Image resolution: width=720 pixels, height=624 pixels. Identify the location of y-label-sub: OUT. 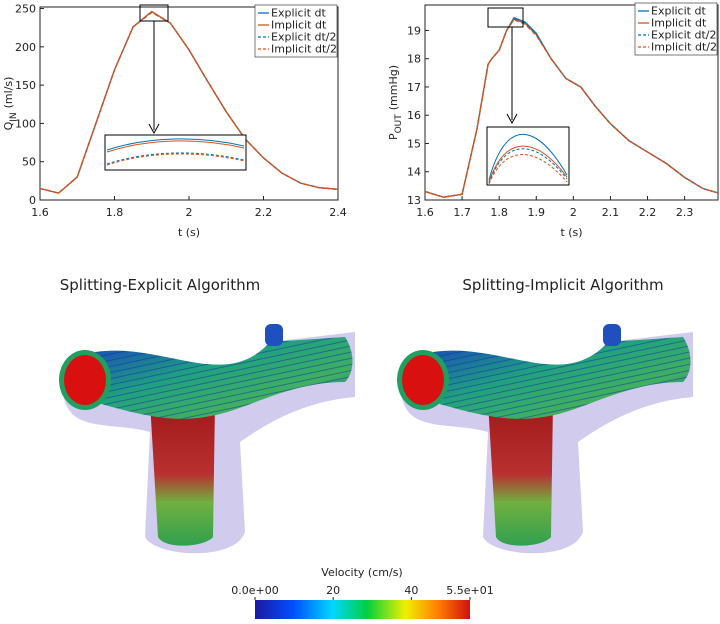
(399, 124).